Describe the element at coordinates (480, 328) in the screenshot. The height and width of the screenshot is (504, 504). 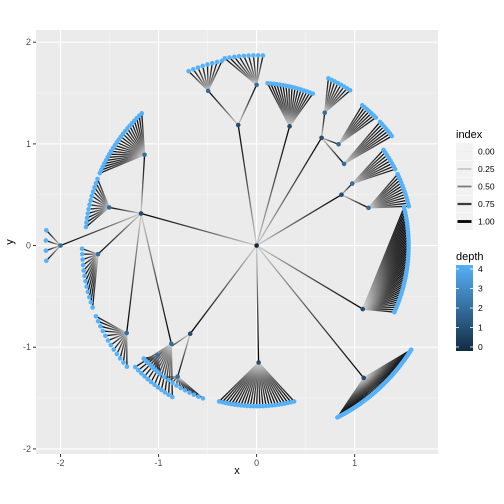
I see `legend-depth-label: 1` at that location.